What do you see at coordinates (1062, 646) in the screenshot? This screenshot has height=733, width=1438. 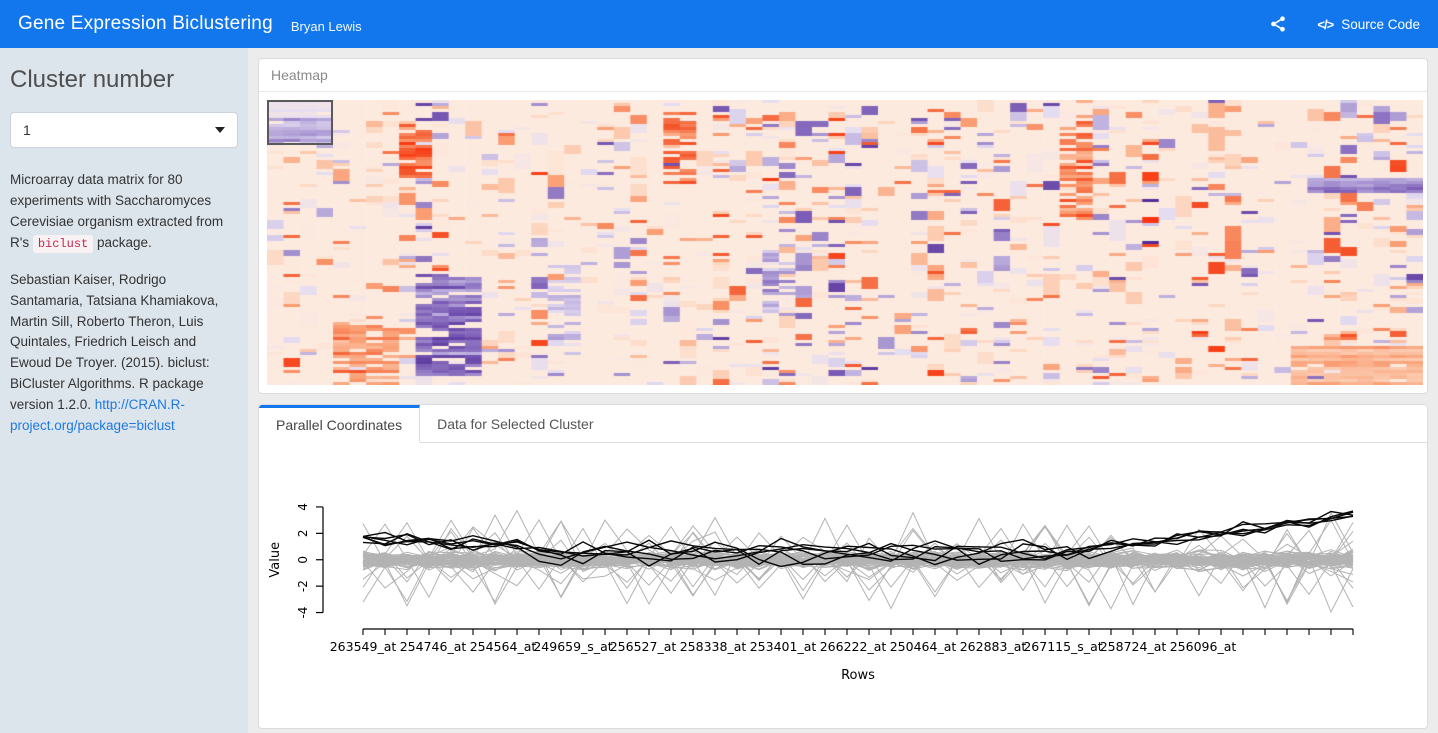 I see `x-tick-label: 267115_s_at` at bounding box center [1062, 646].